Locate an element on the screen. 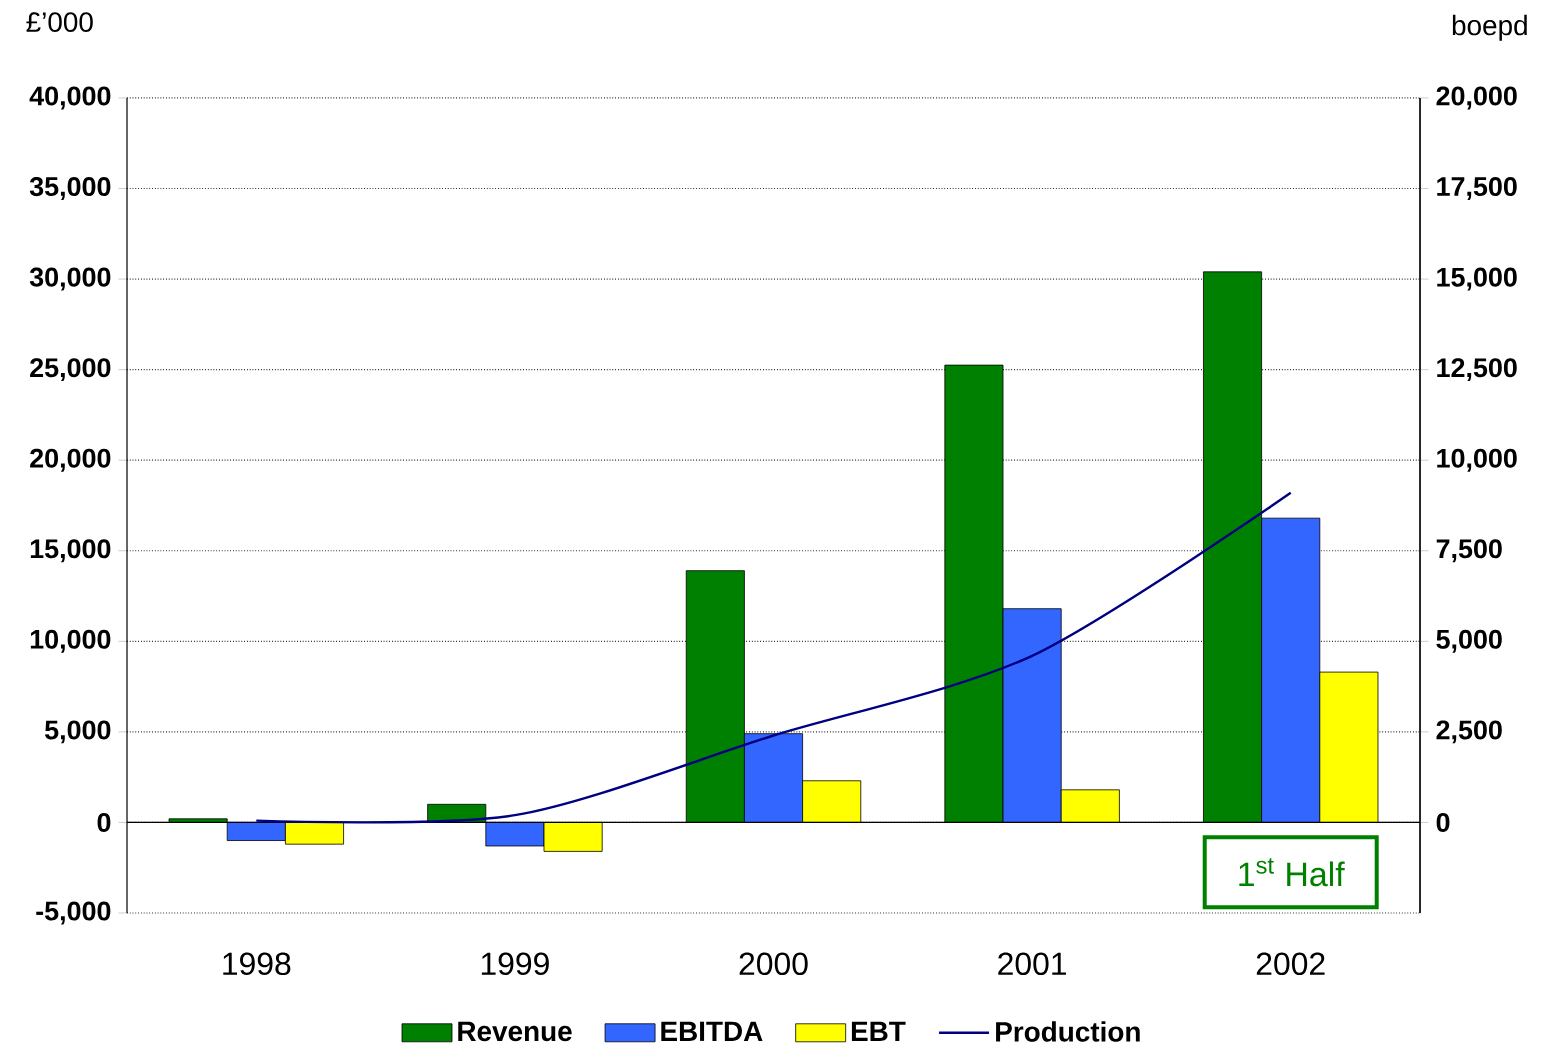  y2-tick-label: 17,500 is located at coordinates (1477, 188).